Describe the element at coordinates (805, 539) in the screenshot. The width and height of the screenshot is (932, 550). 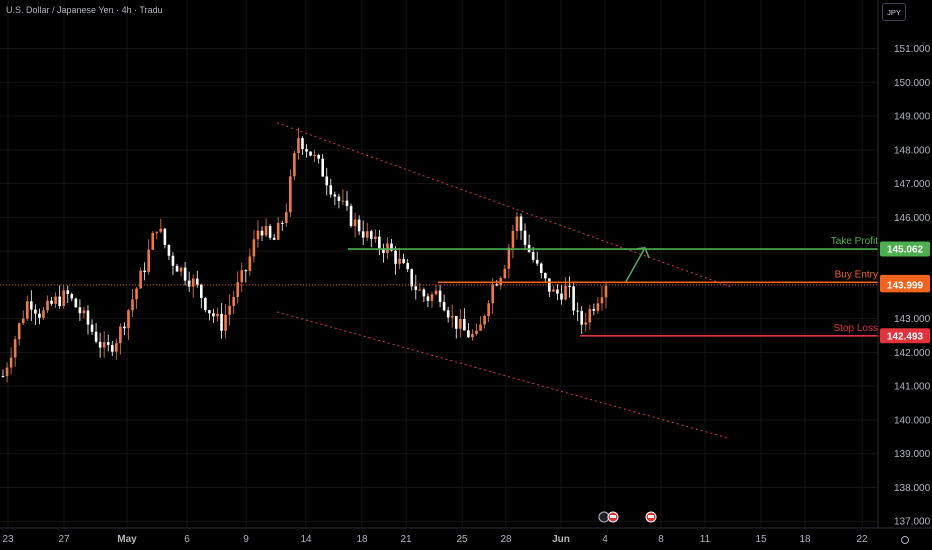
I see `x-tick-label: 18` at that location.